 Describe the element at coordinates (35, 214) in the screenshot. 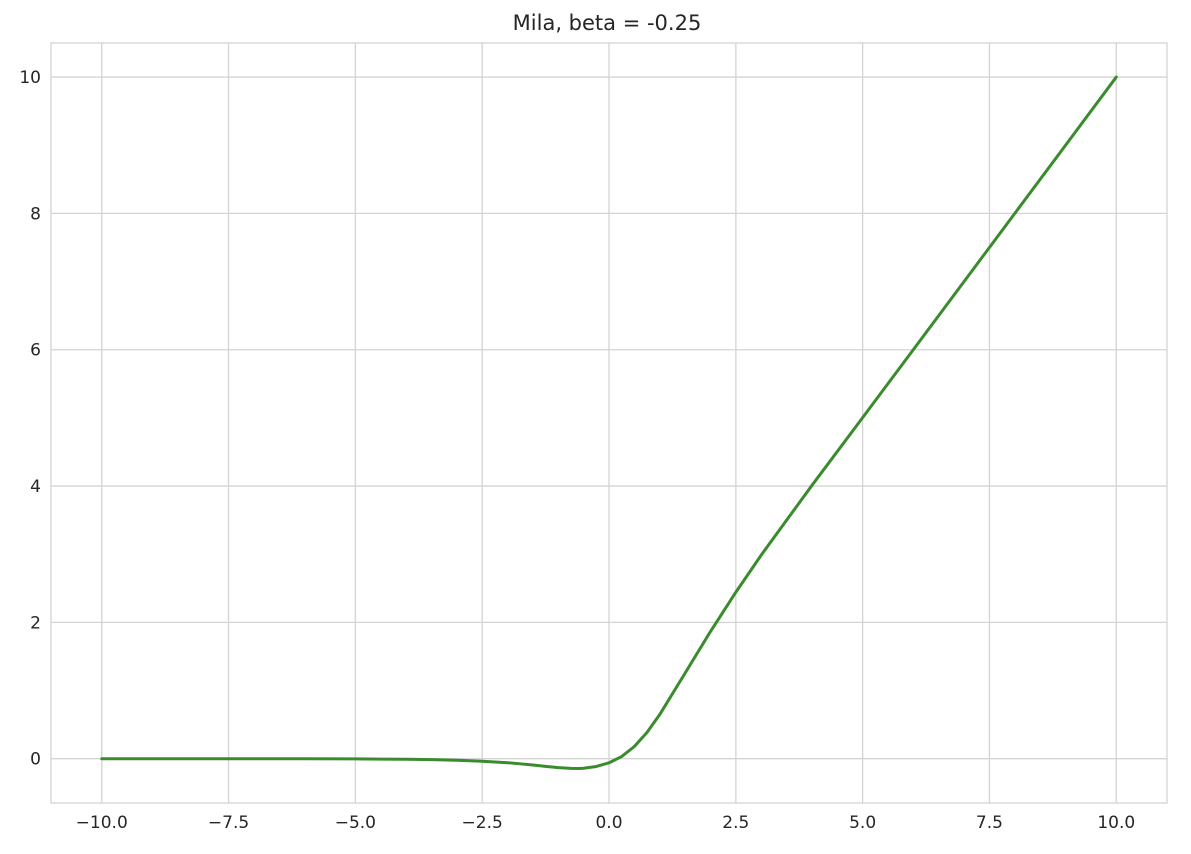

I see `y-tick-label: 8` at that location.